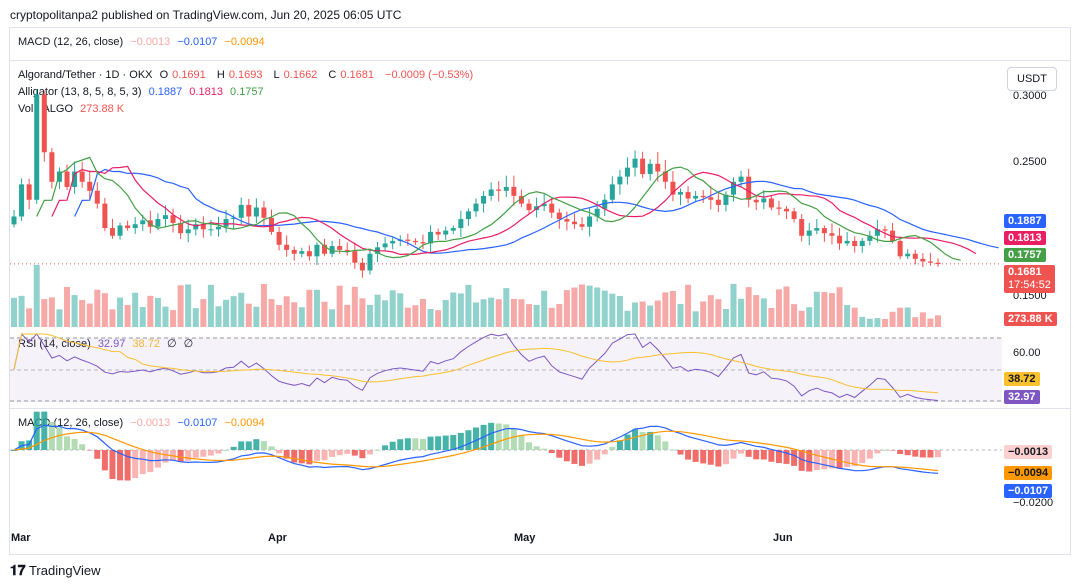 This screenshot has width=1080, height=588. Describe the element at coordinates (1028, 473) in the screenshot. I see `macd-signal-tag: −0.0094` at that location.